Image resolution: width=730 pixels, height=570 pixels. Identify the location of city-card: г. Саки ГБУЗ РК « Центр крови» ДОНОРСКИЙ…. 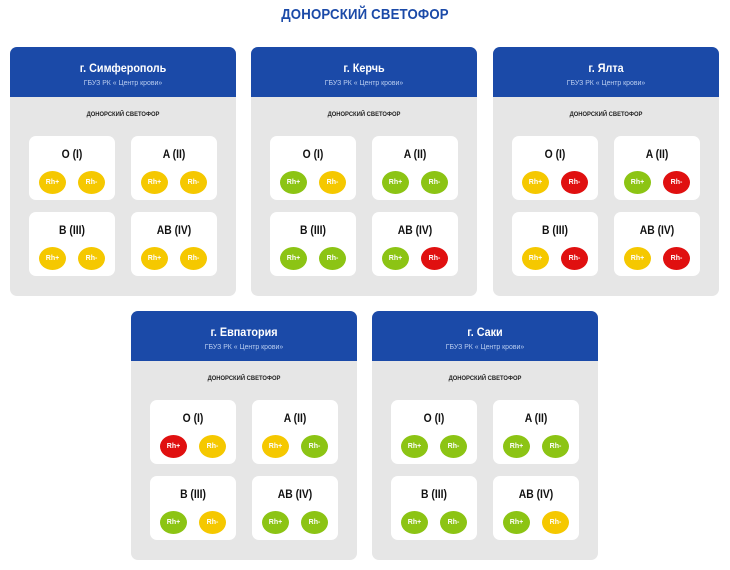
(485, 435).